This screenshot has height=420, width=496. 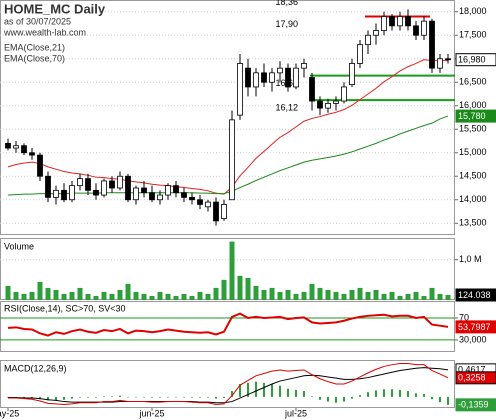 What do you see at coordinates (473, 339) in the screenshot?
I see `y-tick-label: 30,000` at bounding box center [473, 339].